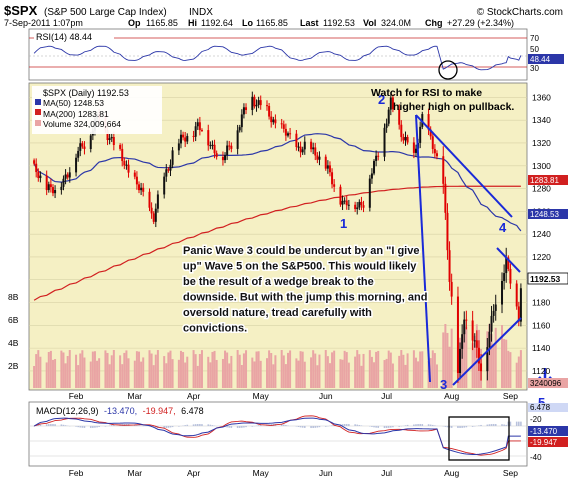 This screenshot has width=568, height=487. What do you see at coordinates (215, 329) in the screenshot?
I see `commentary-line: convictions.` at bounding box center [215, 329].